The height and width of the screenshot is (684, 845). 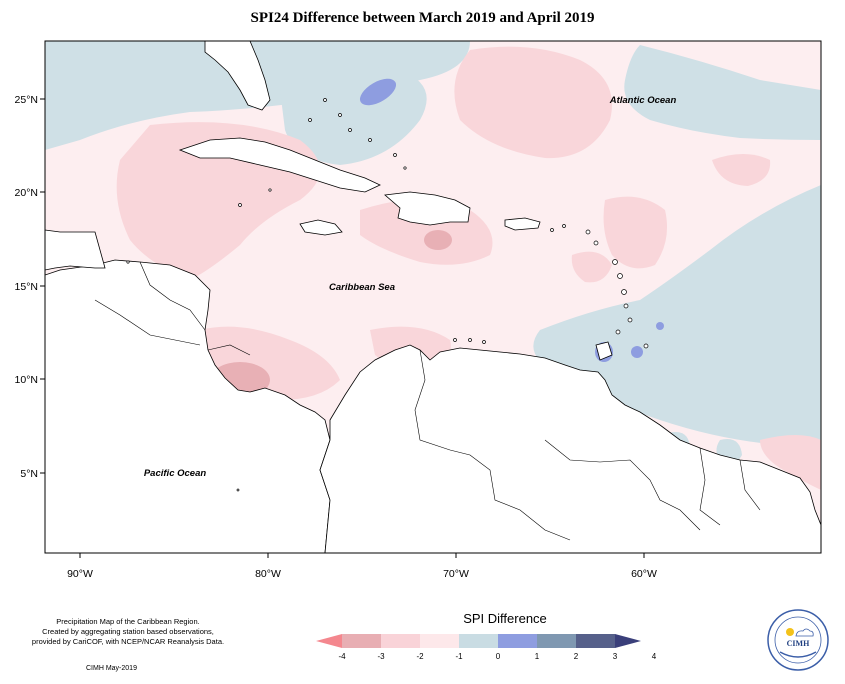 I want to click on cimh-logo: CIMH, so click(x=798, y=640).